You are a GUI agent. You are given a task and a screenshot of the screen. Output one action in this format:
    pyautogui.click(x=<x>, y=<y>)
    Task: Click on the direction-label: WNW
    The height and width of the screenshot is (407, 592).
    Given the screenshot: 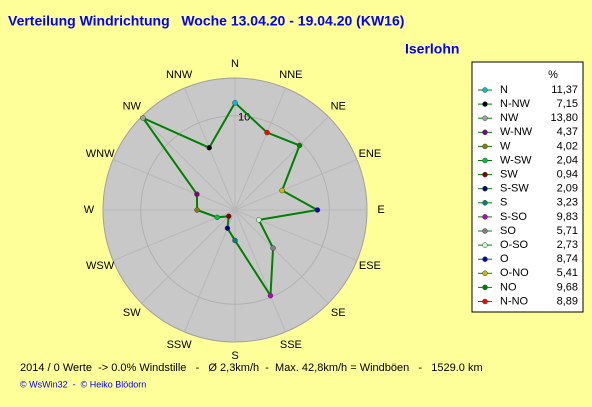 What is the action you would take?
    pyautogui.click(x=100, y=154)
    